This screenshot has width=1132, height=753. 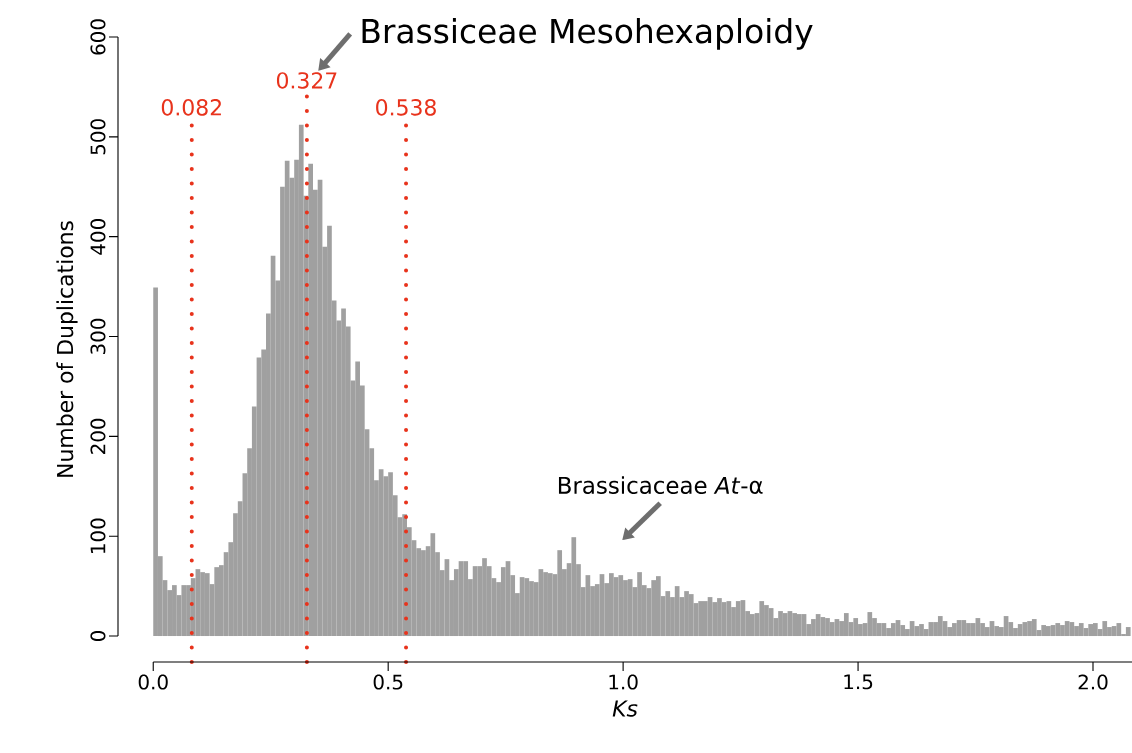 What do you see at coordinates (1093, 682) in the screenshot?
I see `x-tick-label: 2.0` at bounding box center [1093, 682].